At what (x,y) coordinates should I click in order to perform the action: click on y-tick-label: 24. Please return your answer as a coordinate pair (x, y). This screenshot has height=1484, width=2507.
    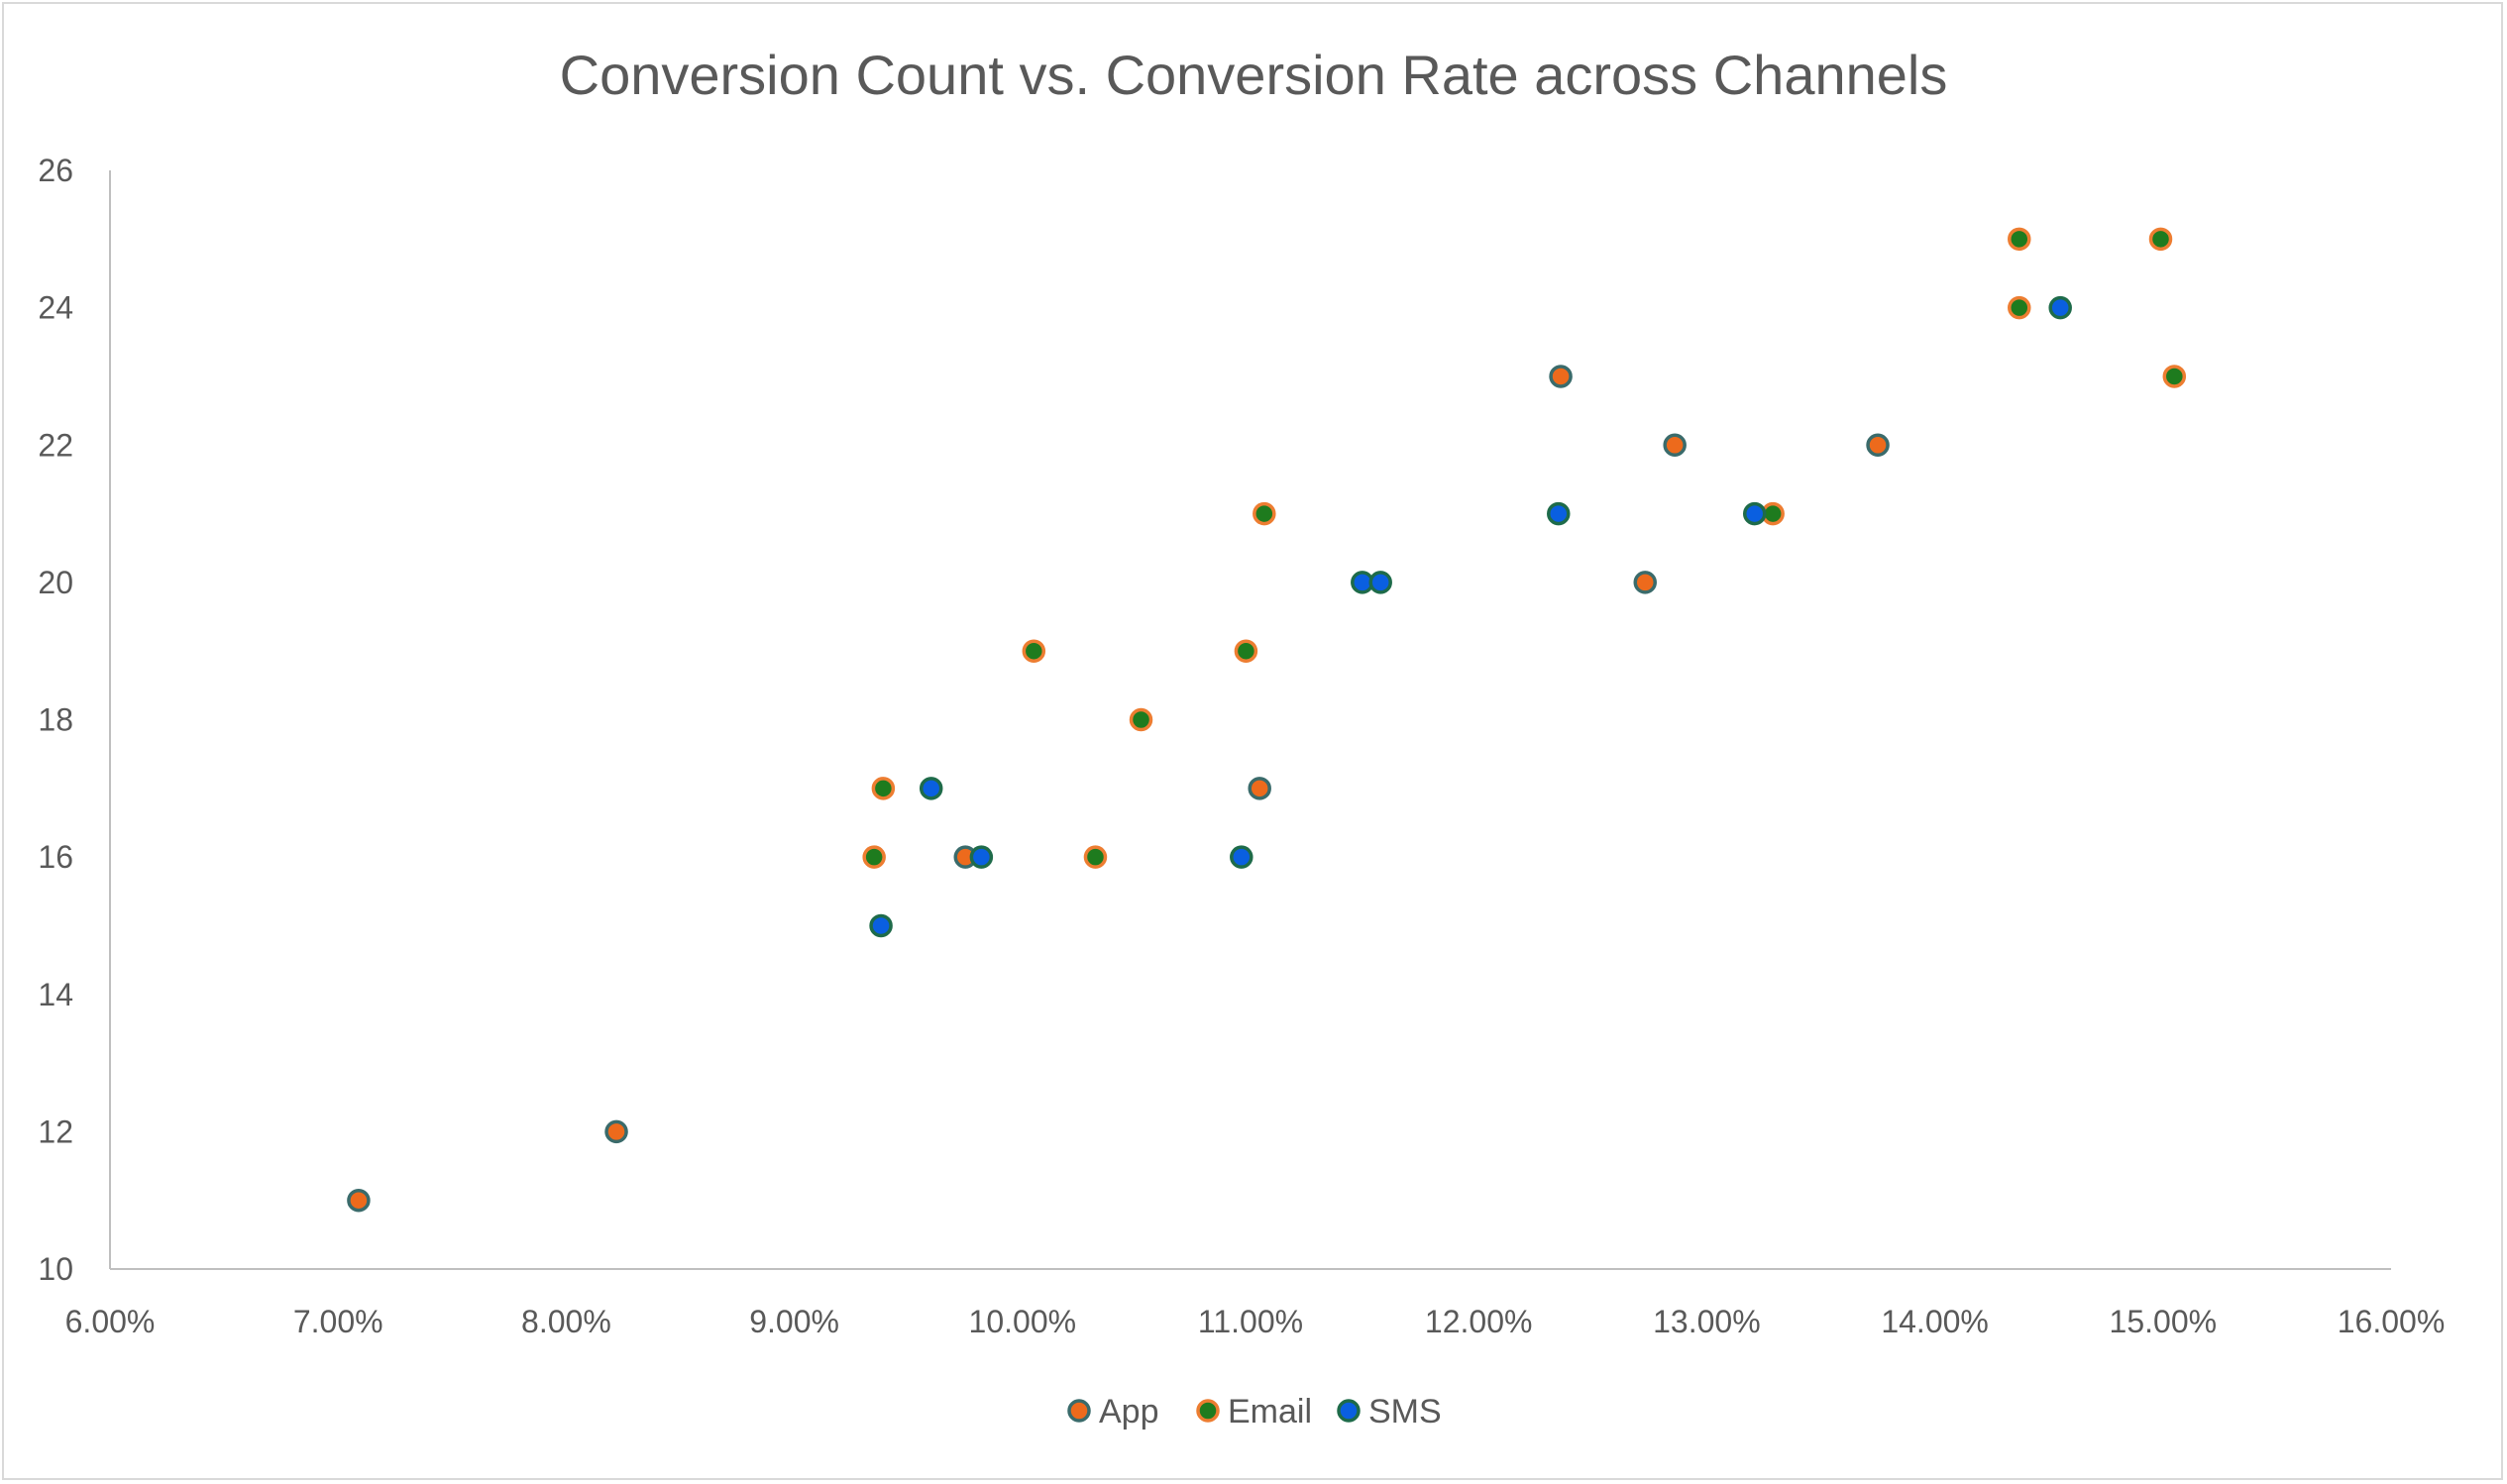
    Looking at the image, I should click on (55, 308).